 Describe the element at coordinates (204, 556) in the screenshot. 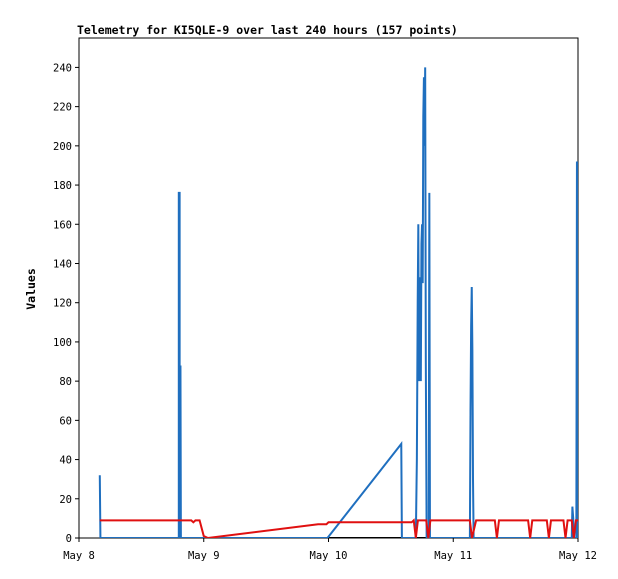

I see `x-tick-label: May 9` at that location.